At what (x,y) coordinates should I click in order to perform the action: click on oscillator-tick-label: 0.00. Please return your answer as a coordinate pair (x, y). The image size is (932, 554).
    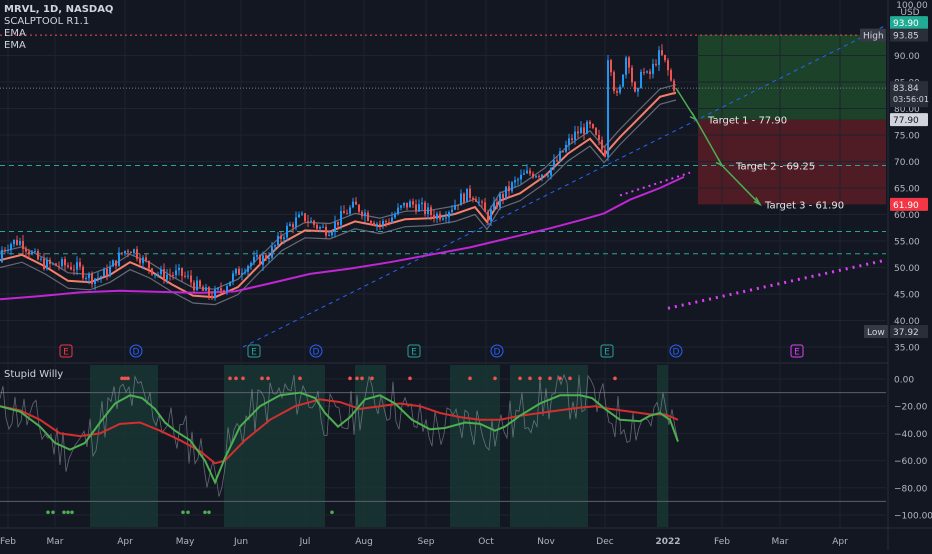
    Looking at the image, I should click on (904, 381).